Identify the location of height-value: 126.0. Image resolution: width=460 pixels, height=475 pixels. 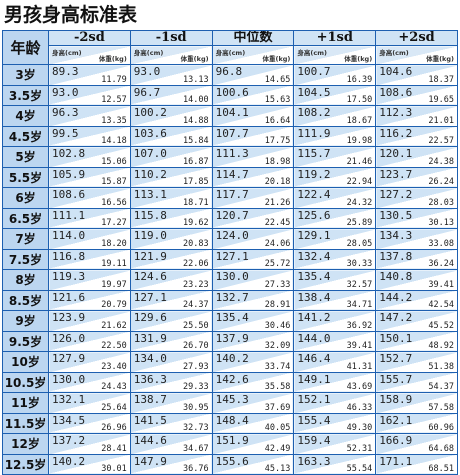
(69, 338).